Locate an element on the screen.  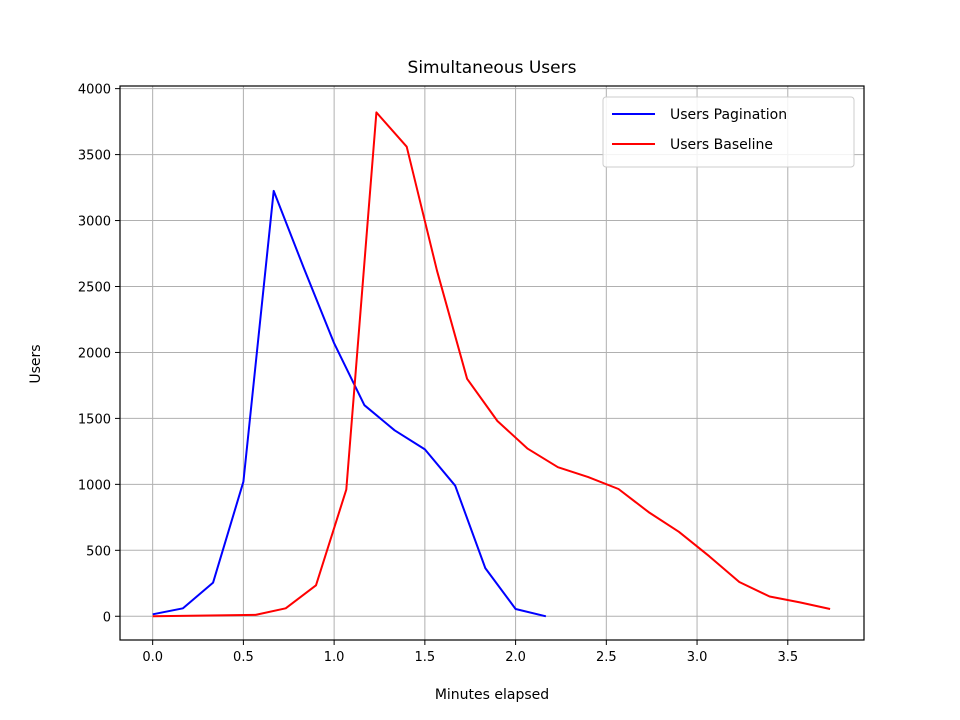
legend: Users Pagination Users Baseline is located at coordinates (728, 132).